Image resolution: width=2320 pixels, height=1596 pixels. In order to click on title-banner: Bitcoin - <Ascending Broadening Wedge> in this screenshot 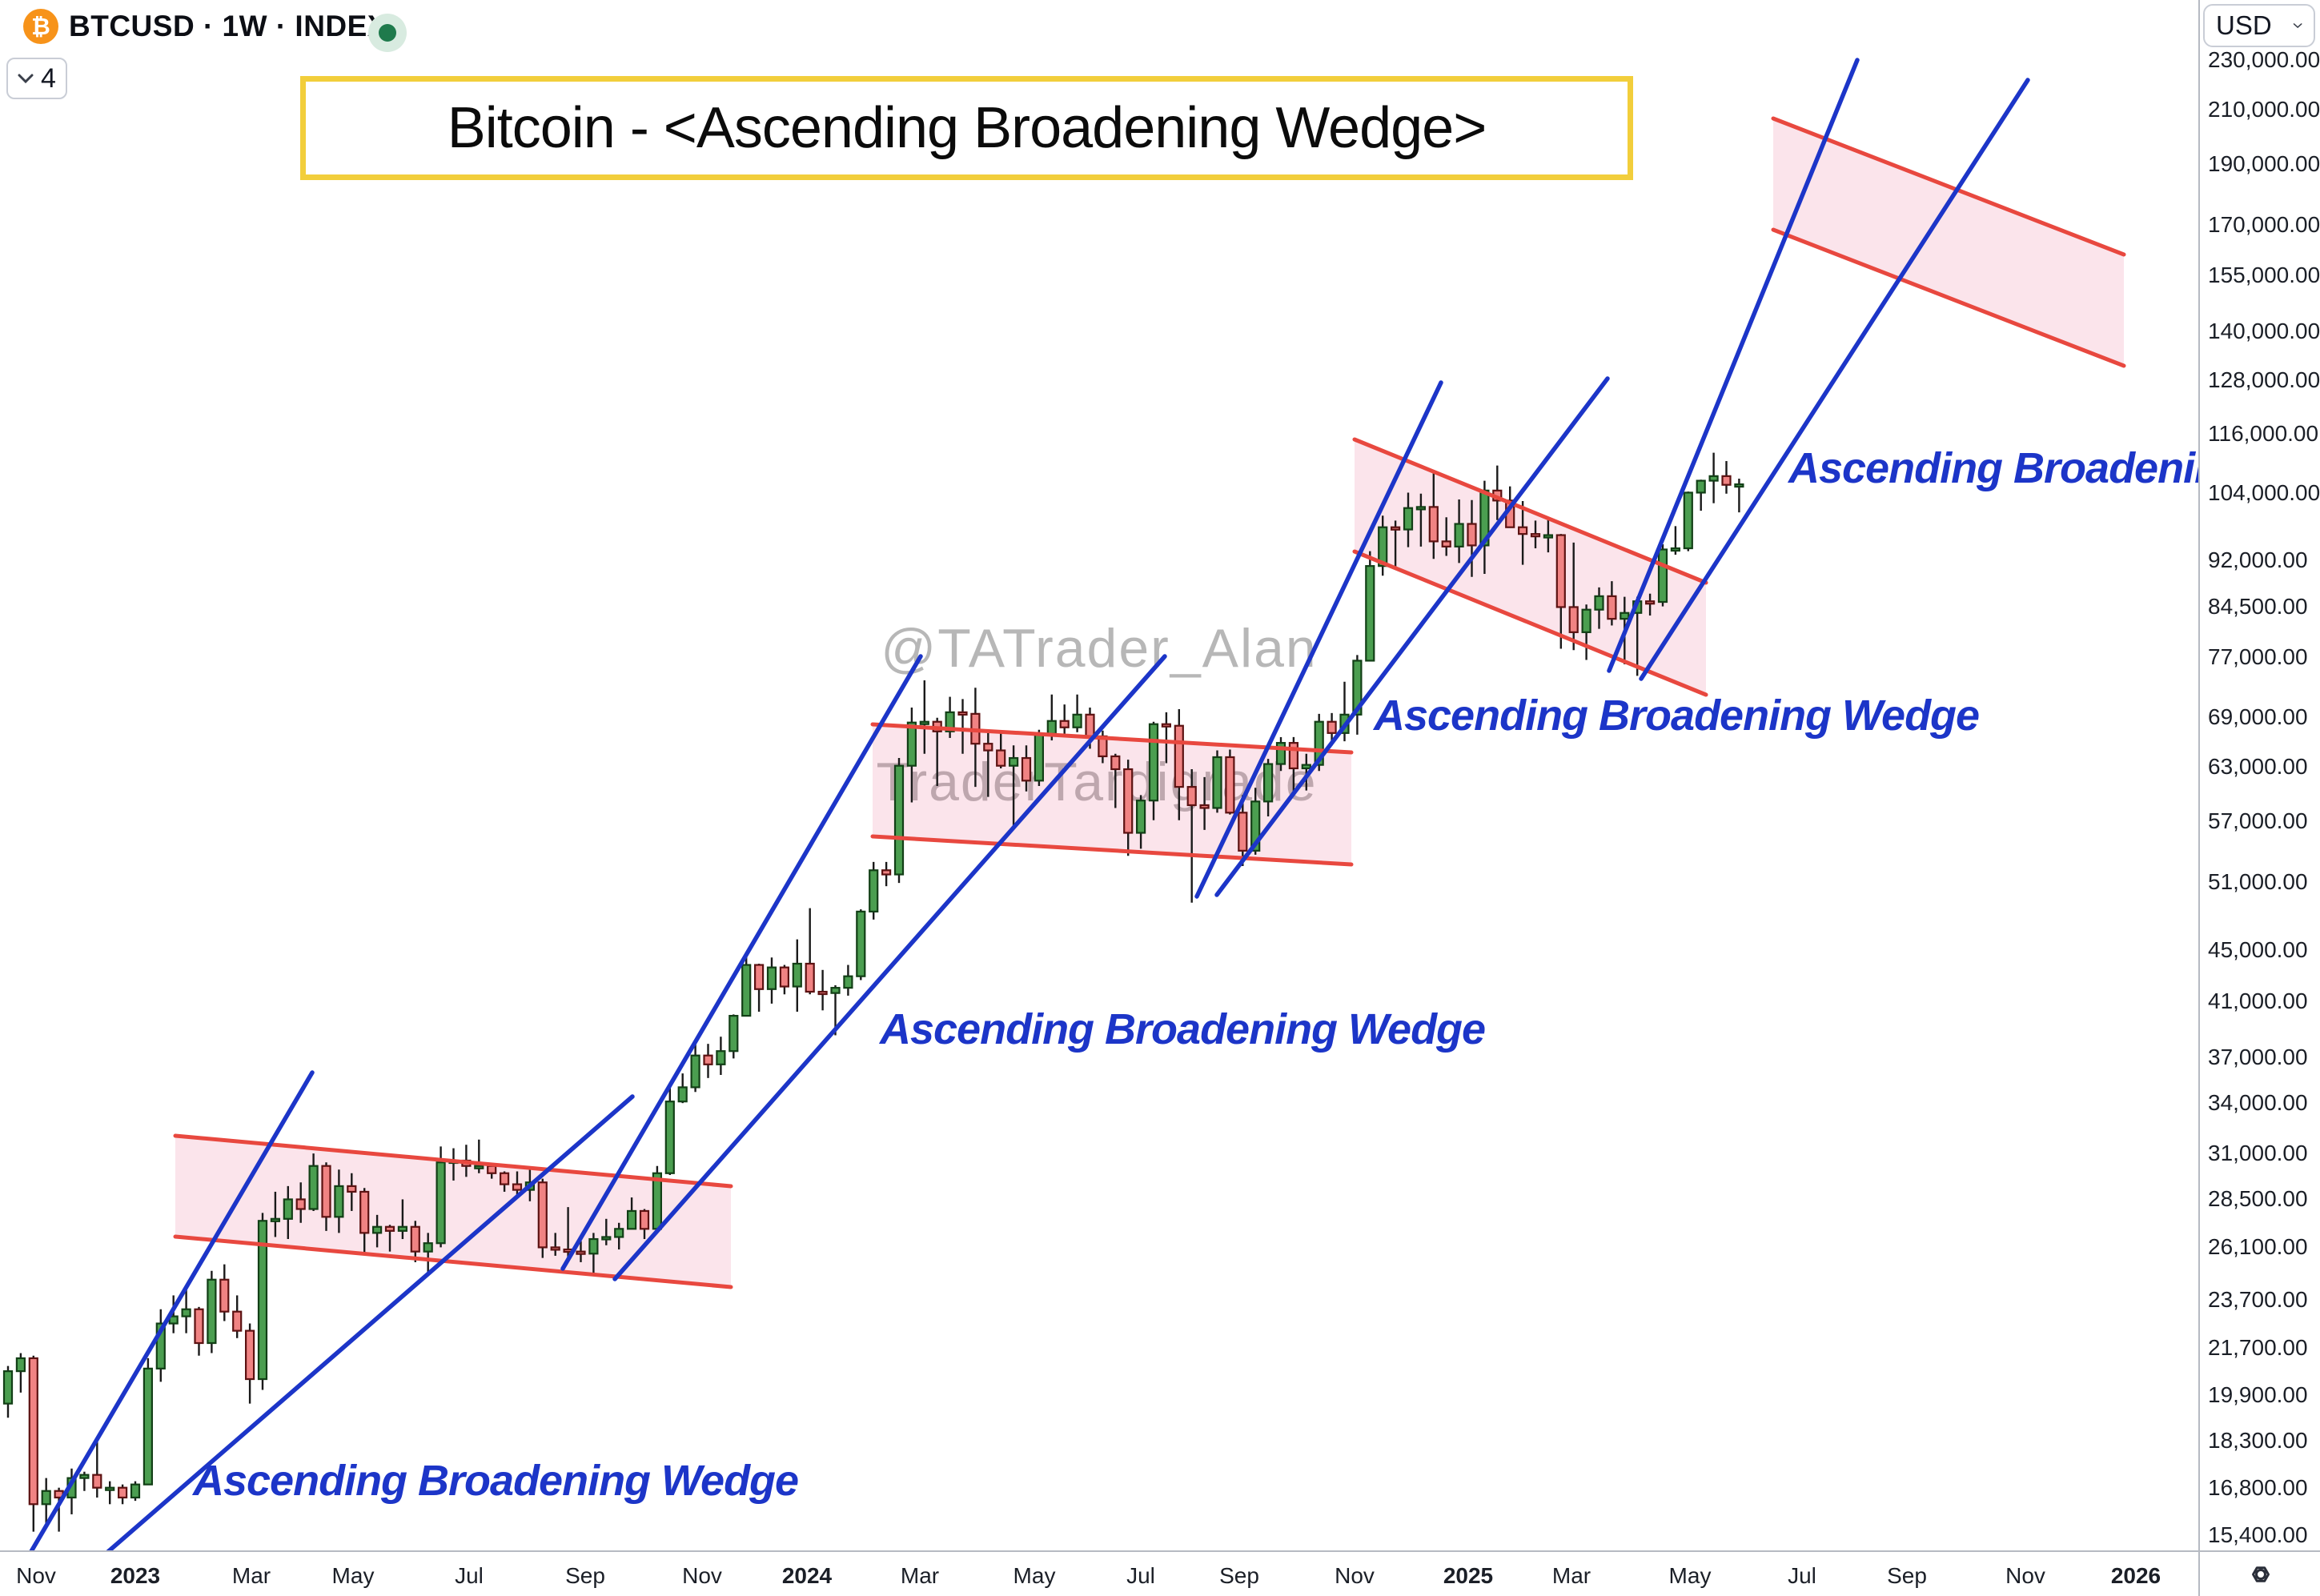, I will do `click(966, 128)`.